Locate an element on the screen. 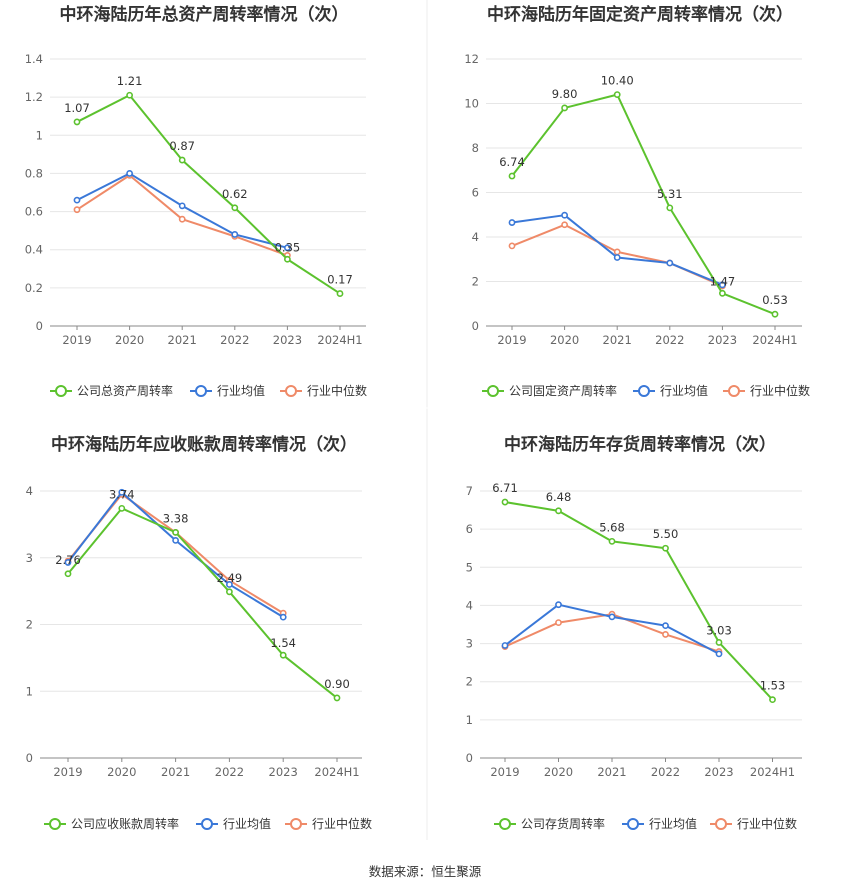 This screenshot has width=850, height=891. y-tick-label: 6 is located at coordinates (475, 193).